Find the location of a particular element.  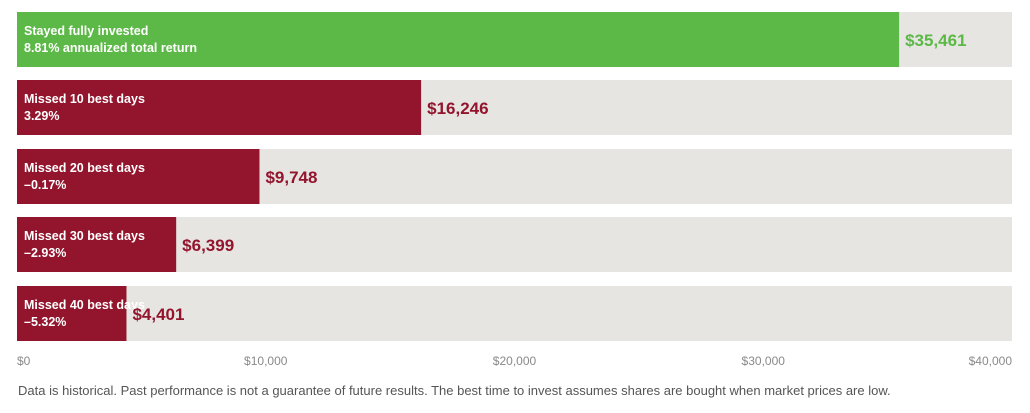

x-tick-label: $0 is located at coordinates (24, 361).